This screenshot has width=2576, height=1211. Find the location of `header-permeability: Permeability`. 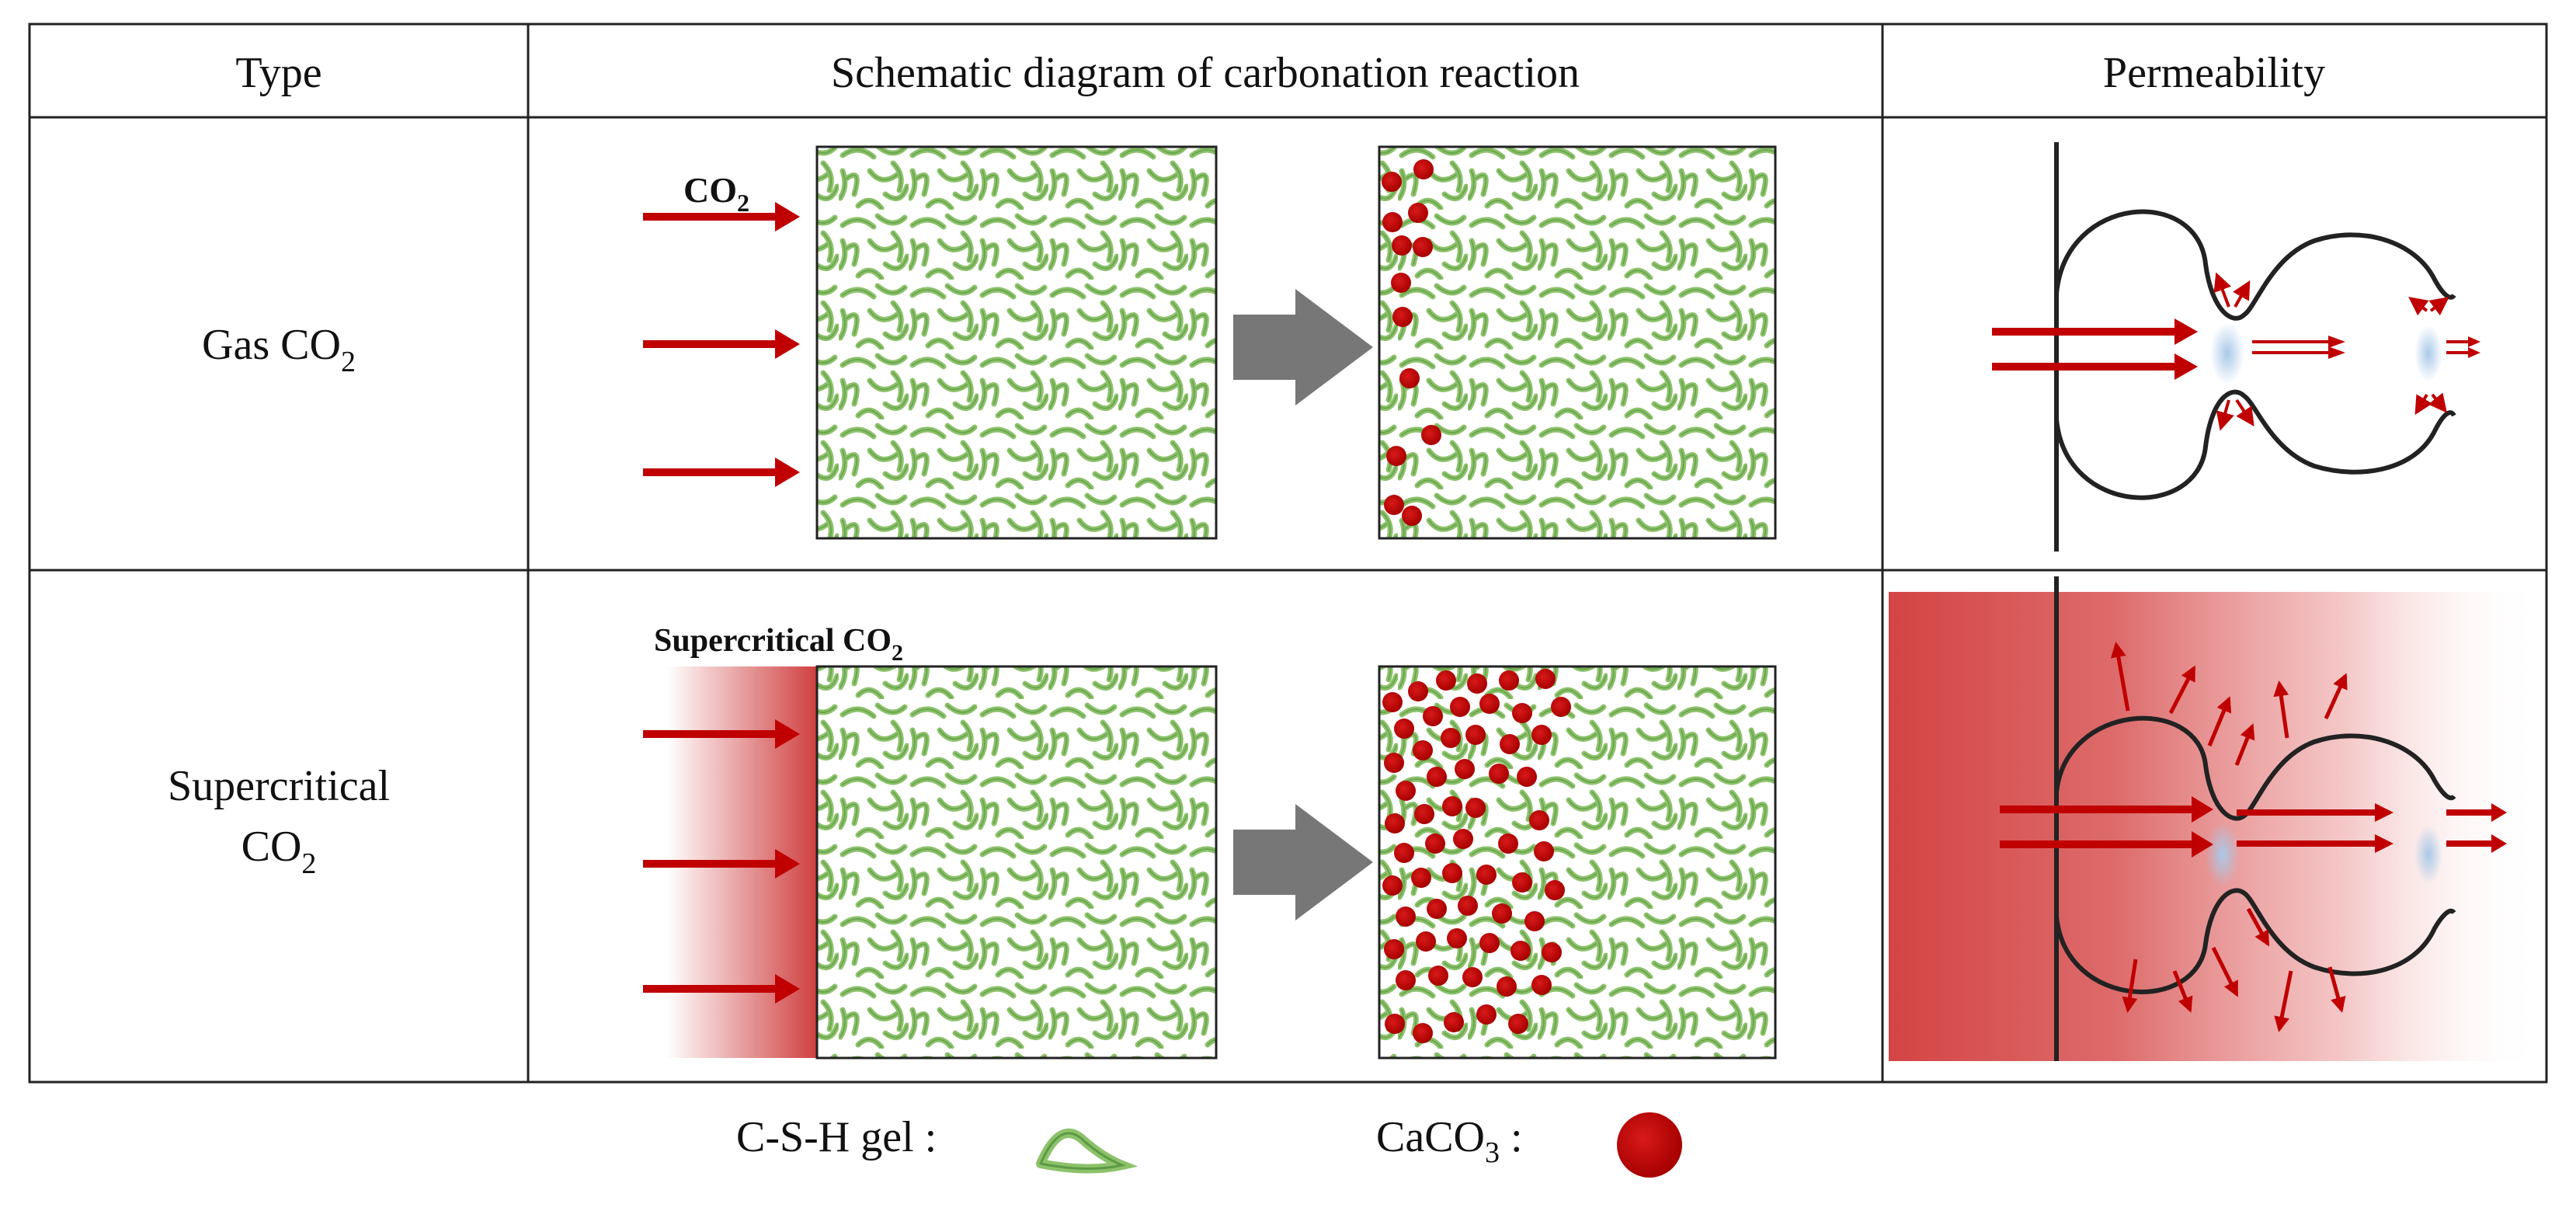

header-permeability: Permeability is located at coordinates (2214, 73).